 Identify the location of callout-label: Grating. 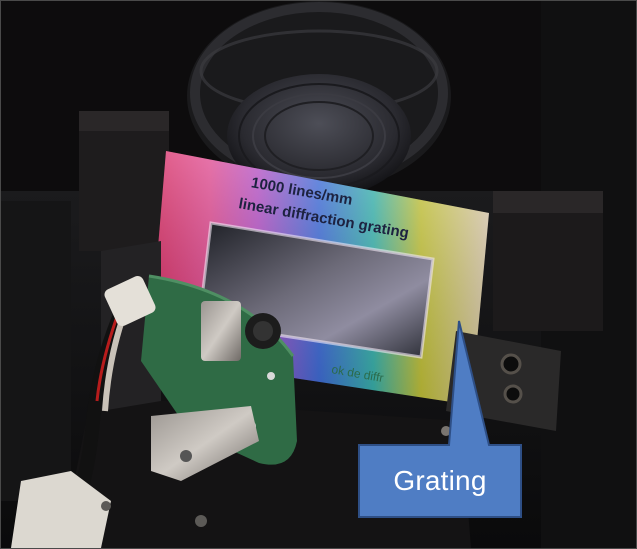
(440, 480).